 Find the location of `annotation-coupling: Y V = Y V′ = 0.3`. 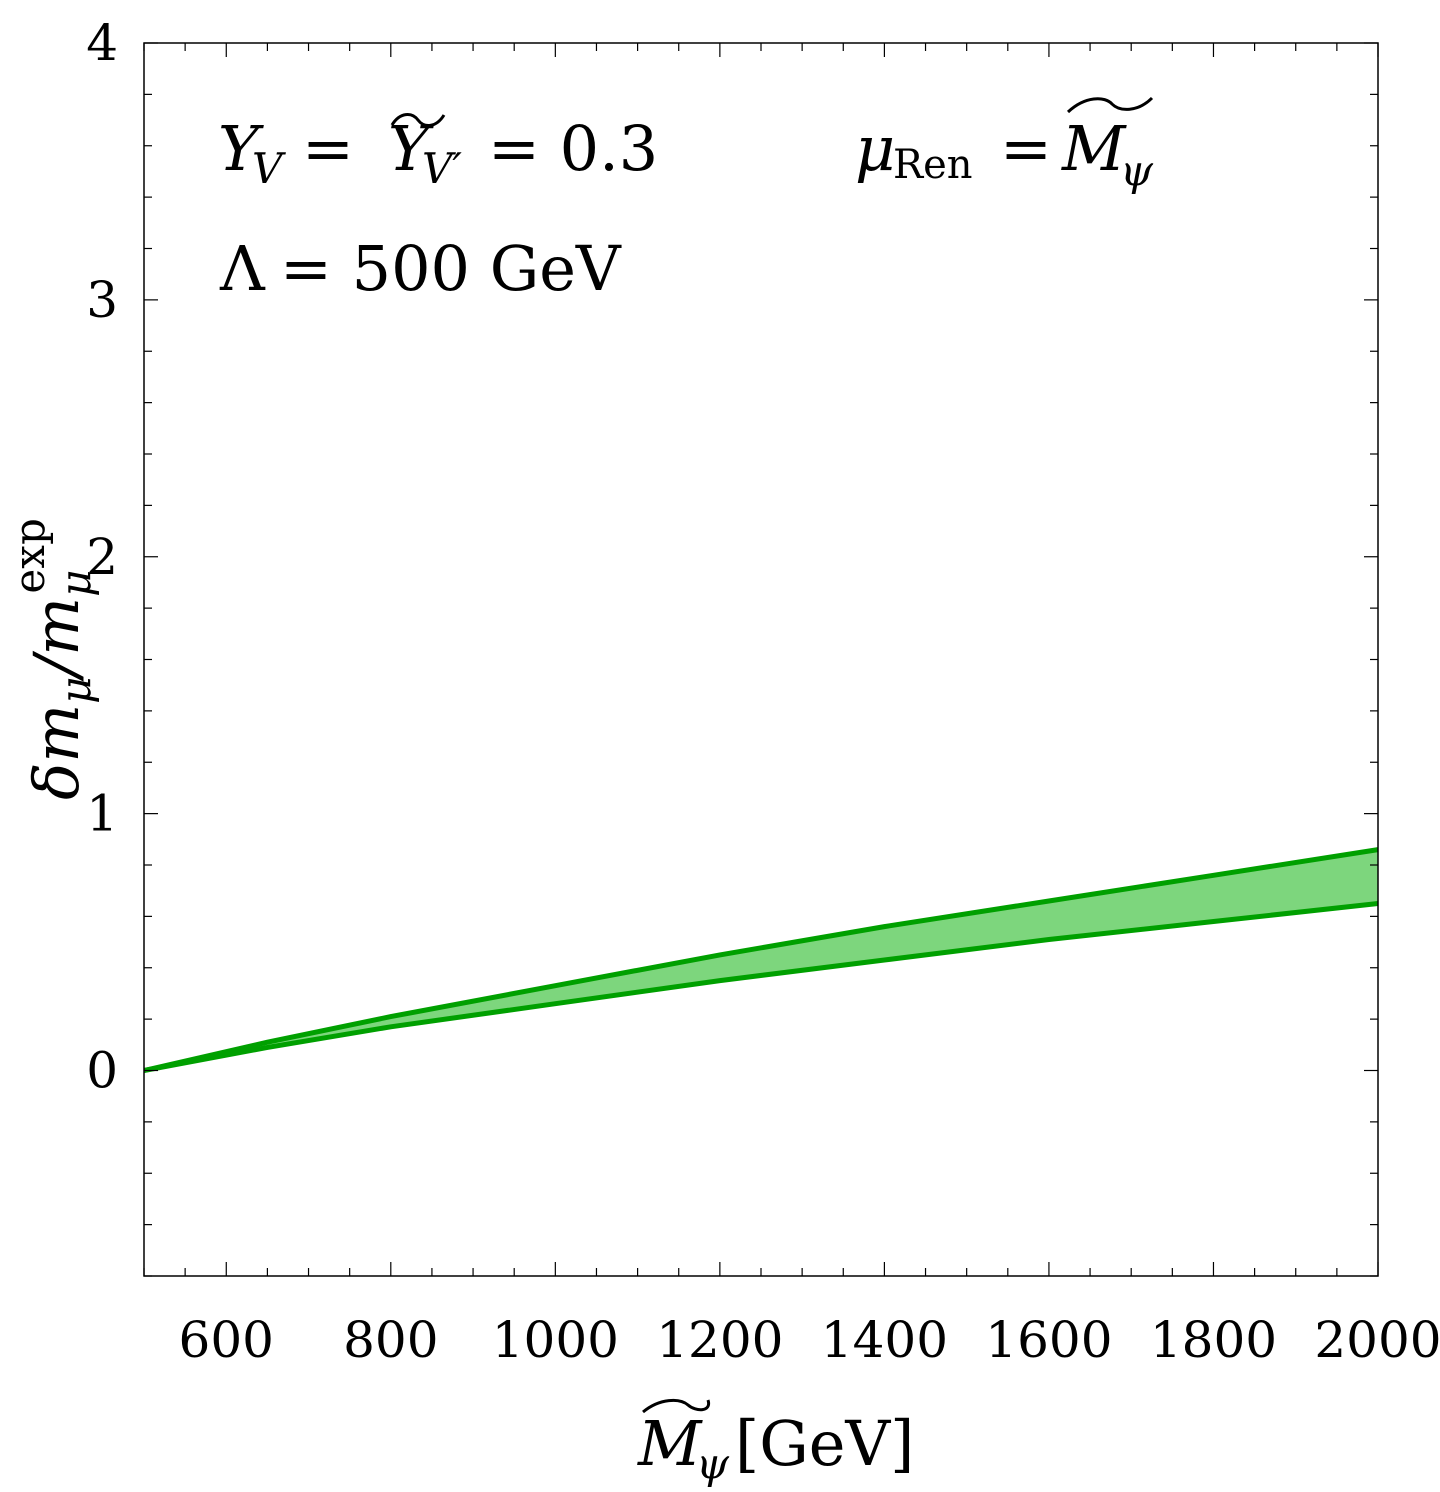

annotation-coupling: Y V = Y V′ = 0.3 is located at coordinates (438, 152).